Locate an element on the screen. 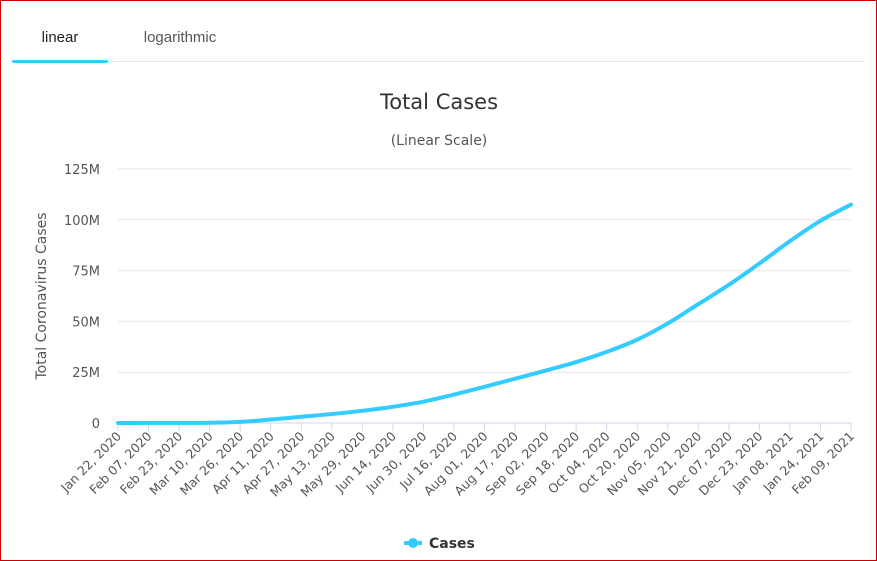  y-tick-label: 75M is located at coordinates (86, 272).